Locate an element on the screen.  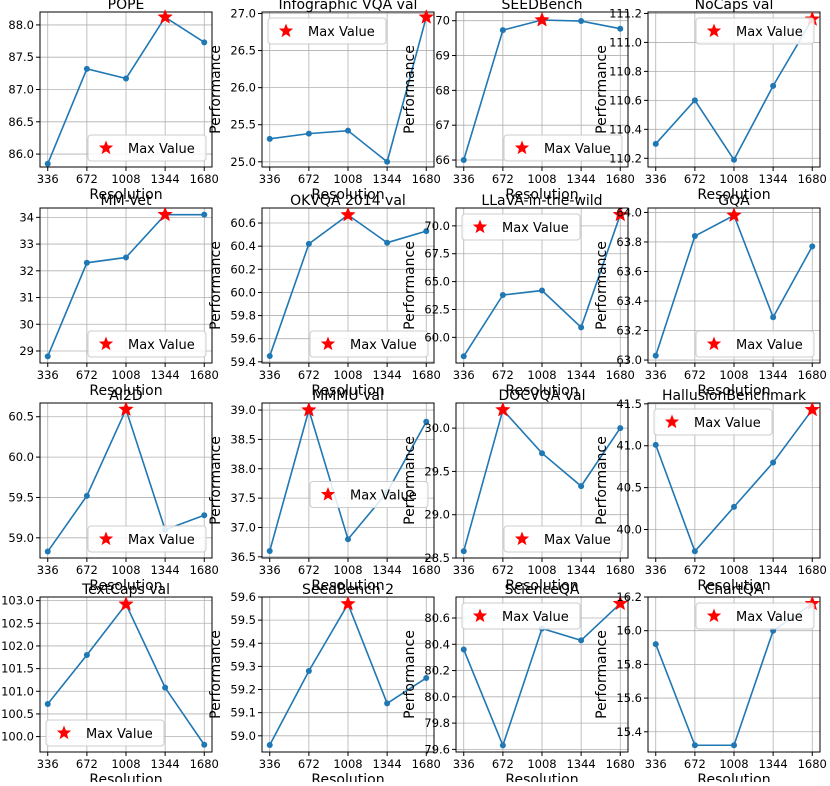
y-tick-label-6: 60.6 is located at coordinates (243, 223).